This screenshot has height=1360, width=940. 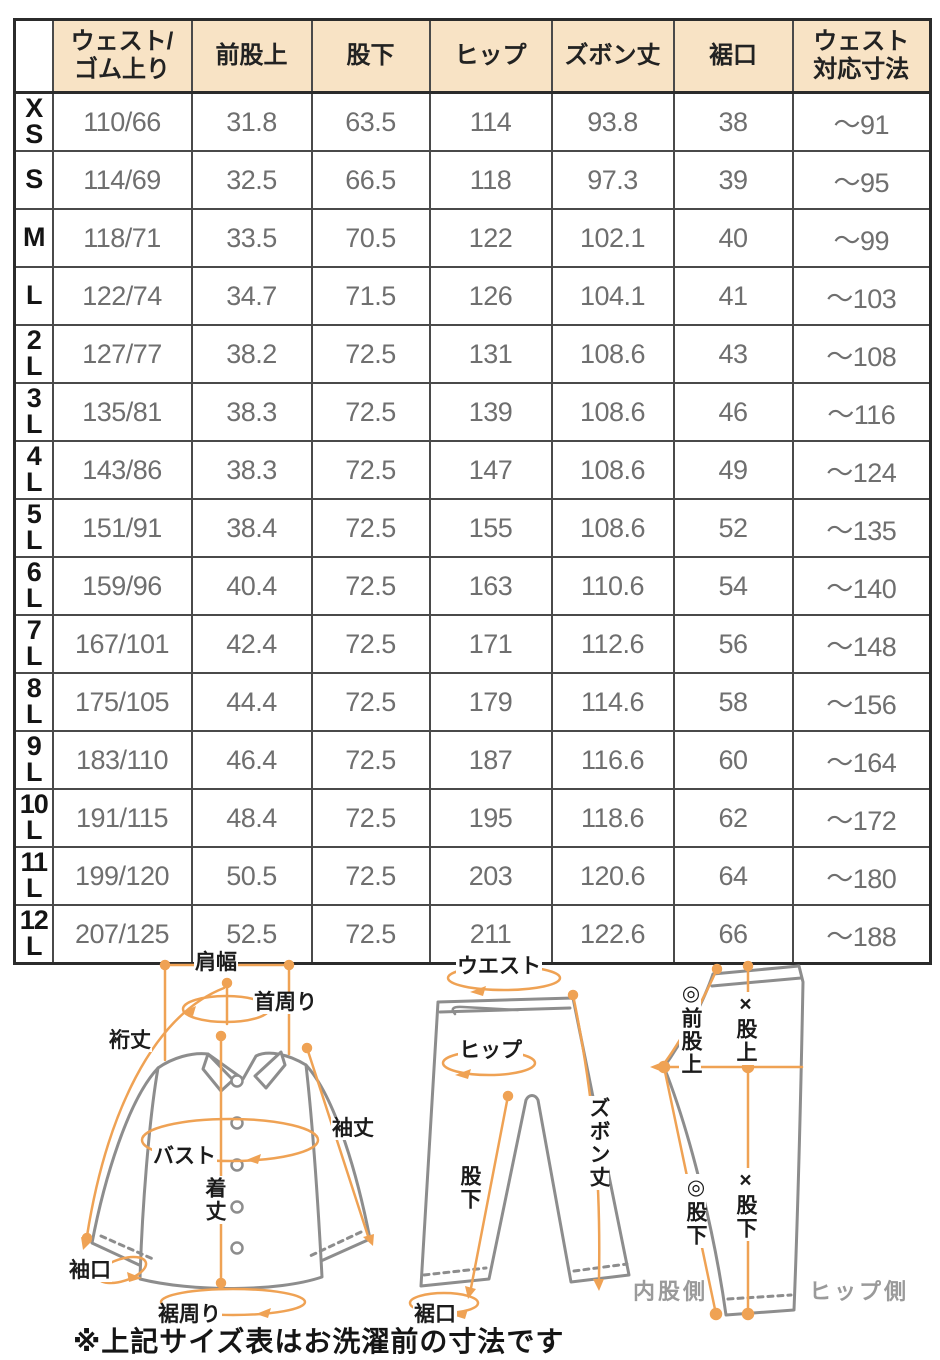 I want to click on shirt-yuki-length-label: 裄丈, so click(x=130, y=1041).